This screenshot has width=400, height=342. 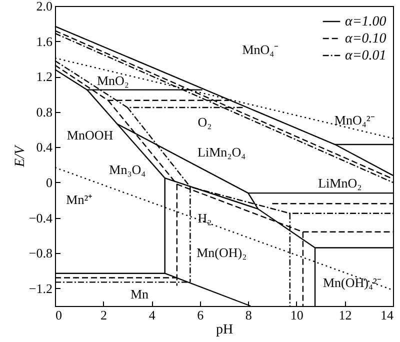 What do you see at coordinates (354, 120) in the screenshot?
I see `annotation: MnO₄²⁻` at bounding box center [354, 120].